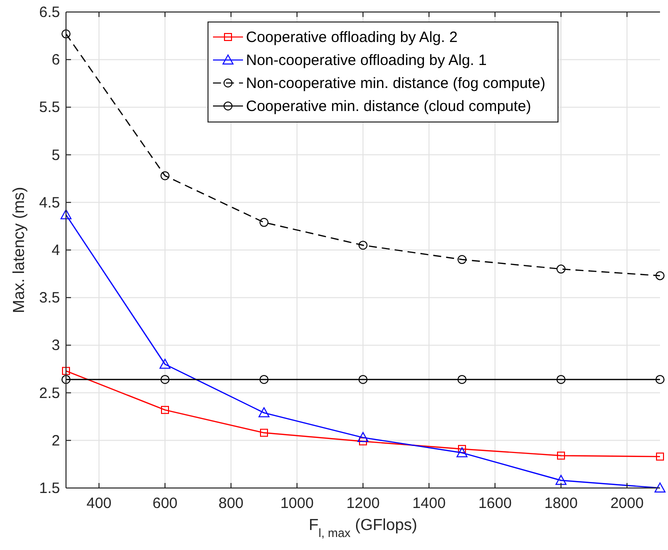 This screenshot has height=550, width=668. I want to click on y-tick-label: 6.5, so click(49, 12).